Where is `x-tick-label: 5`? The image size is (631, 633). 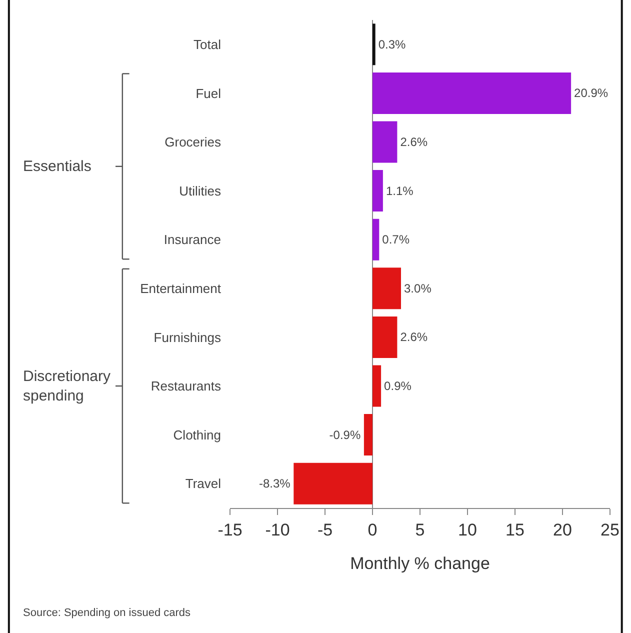 x-tick-label: 5 is located at coordinates (420, 530).